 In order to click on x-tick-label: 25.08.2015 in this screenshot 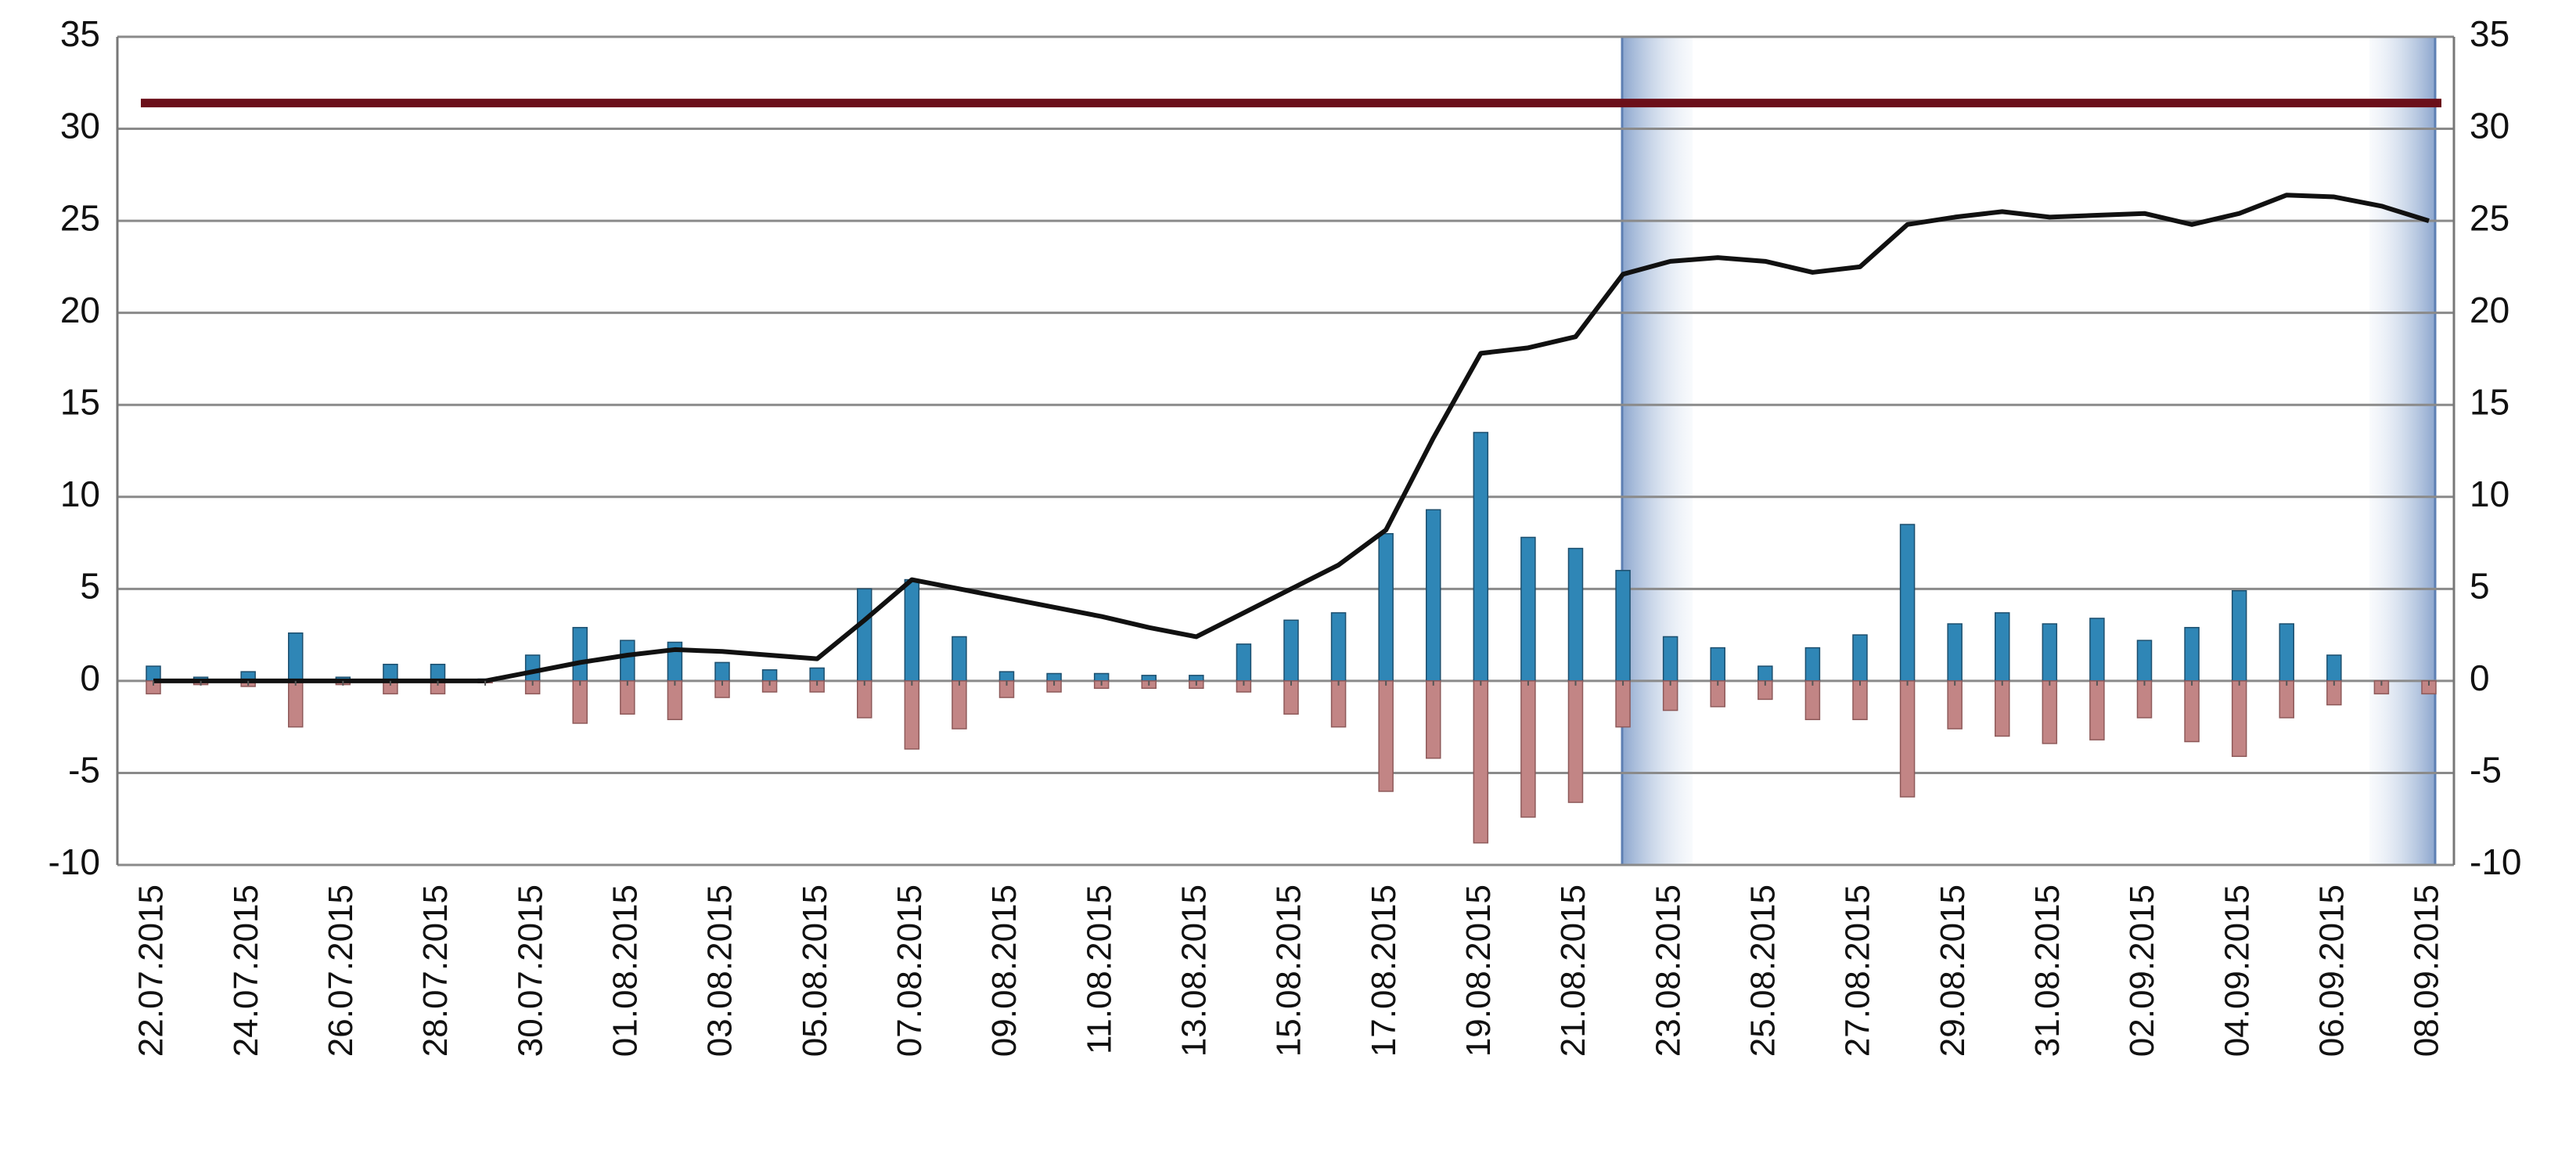, I will do `click(1762, 971)`.